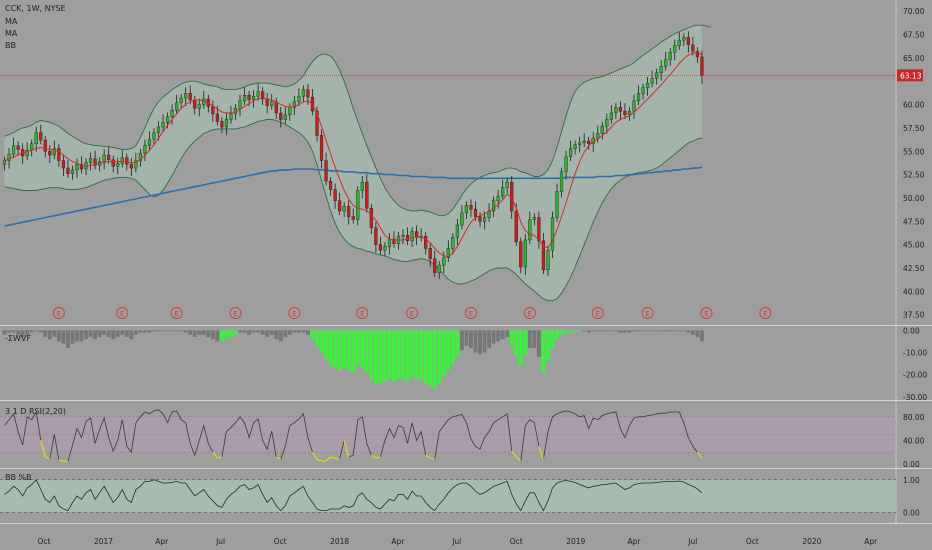 The height and width of the screenshot is (550, 932). Describe the element at coordinates (10, 45) in the screenshot. I see `study-label-bollinger: BB` at that location.